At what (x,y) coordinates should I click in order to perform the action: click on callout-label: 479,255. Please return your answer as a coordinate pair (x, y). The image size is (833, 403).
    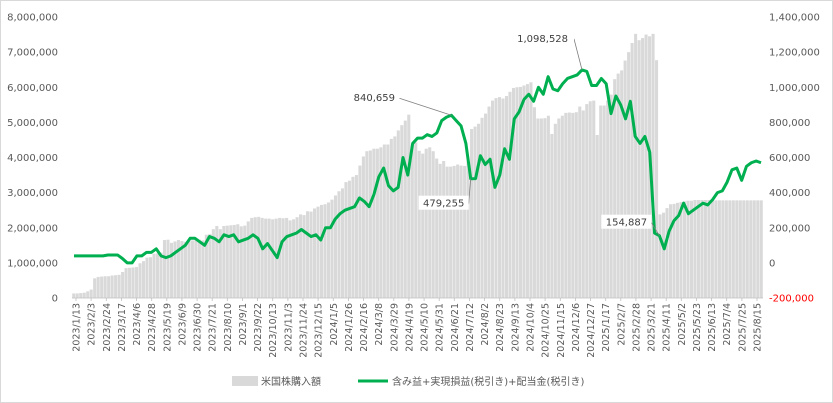
    Looking at the image, I should click on (443, 204).